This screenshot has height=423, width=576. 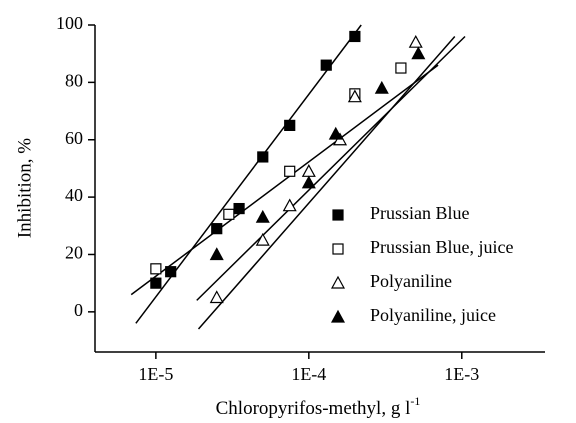 What do you see at coordinates (24, 188) in the screenshot?
I see `y-axis-label: Inhibition, %` at bounding box center [24, 188].